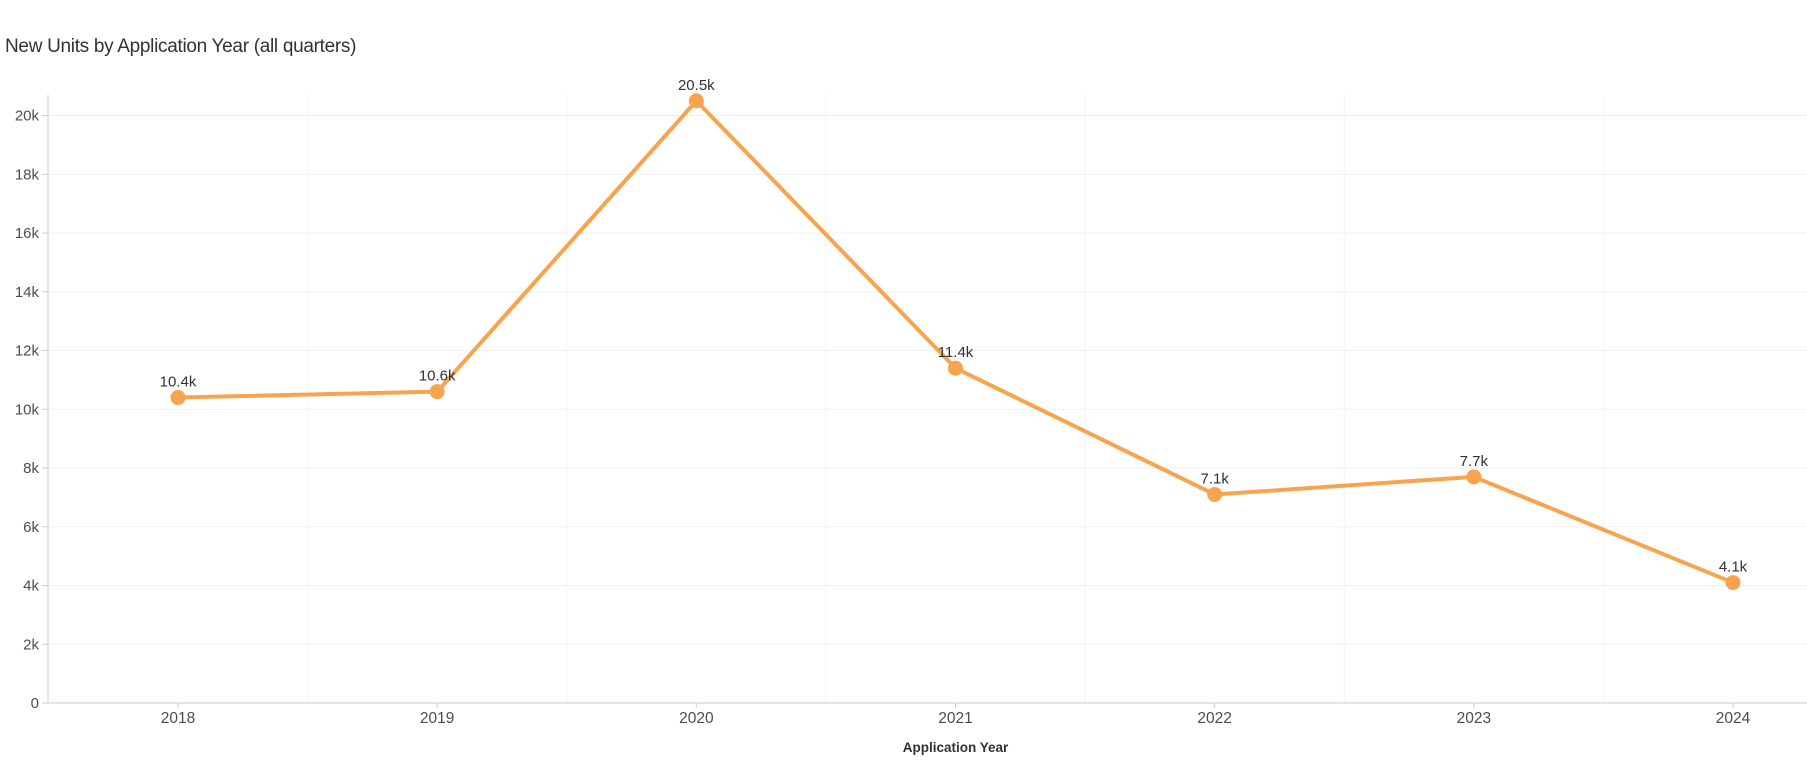 The width and height of the screenshot is (1807, 764). I want to click on data-point-label: 10.6k, so click(437, 376).